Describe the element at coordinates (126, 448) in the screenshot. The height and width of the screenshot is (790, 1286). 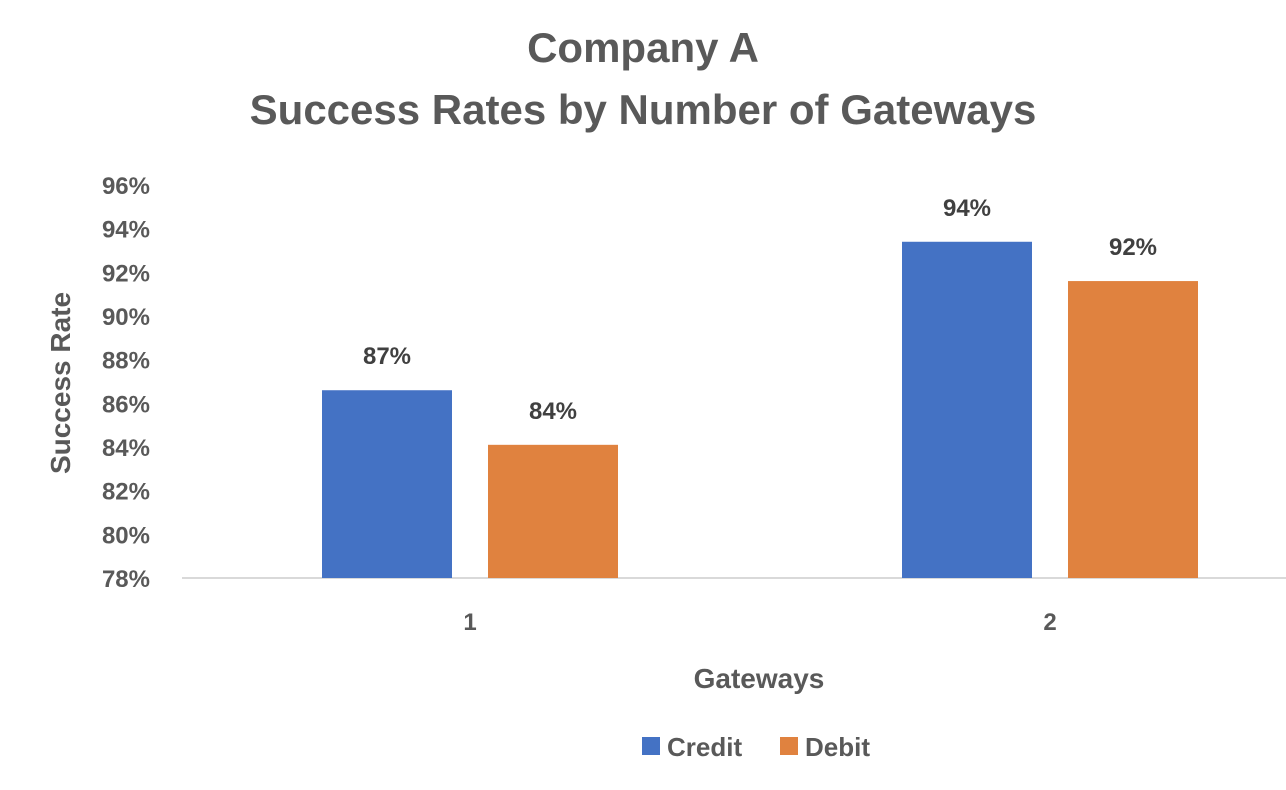
I see `y-tick-label: 84%` at that location.